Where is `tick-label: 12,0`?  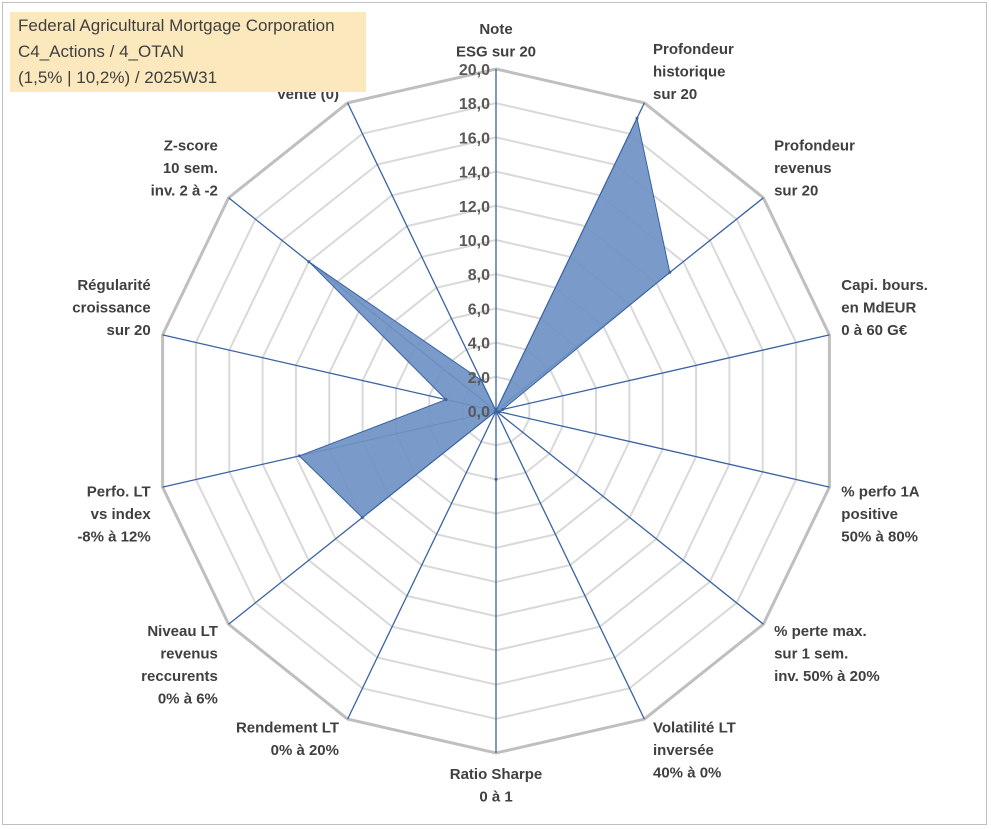
tick-label: 12,0 is located at coordinates (474, 207).